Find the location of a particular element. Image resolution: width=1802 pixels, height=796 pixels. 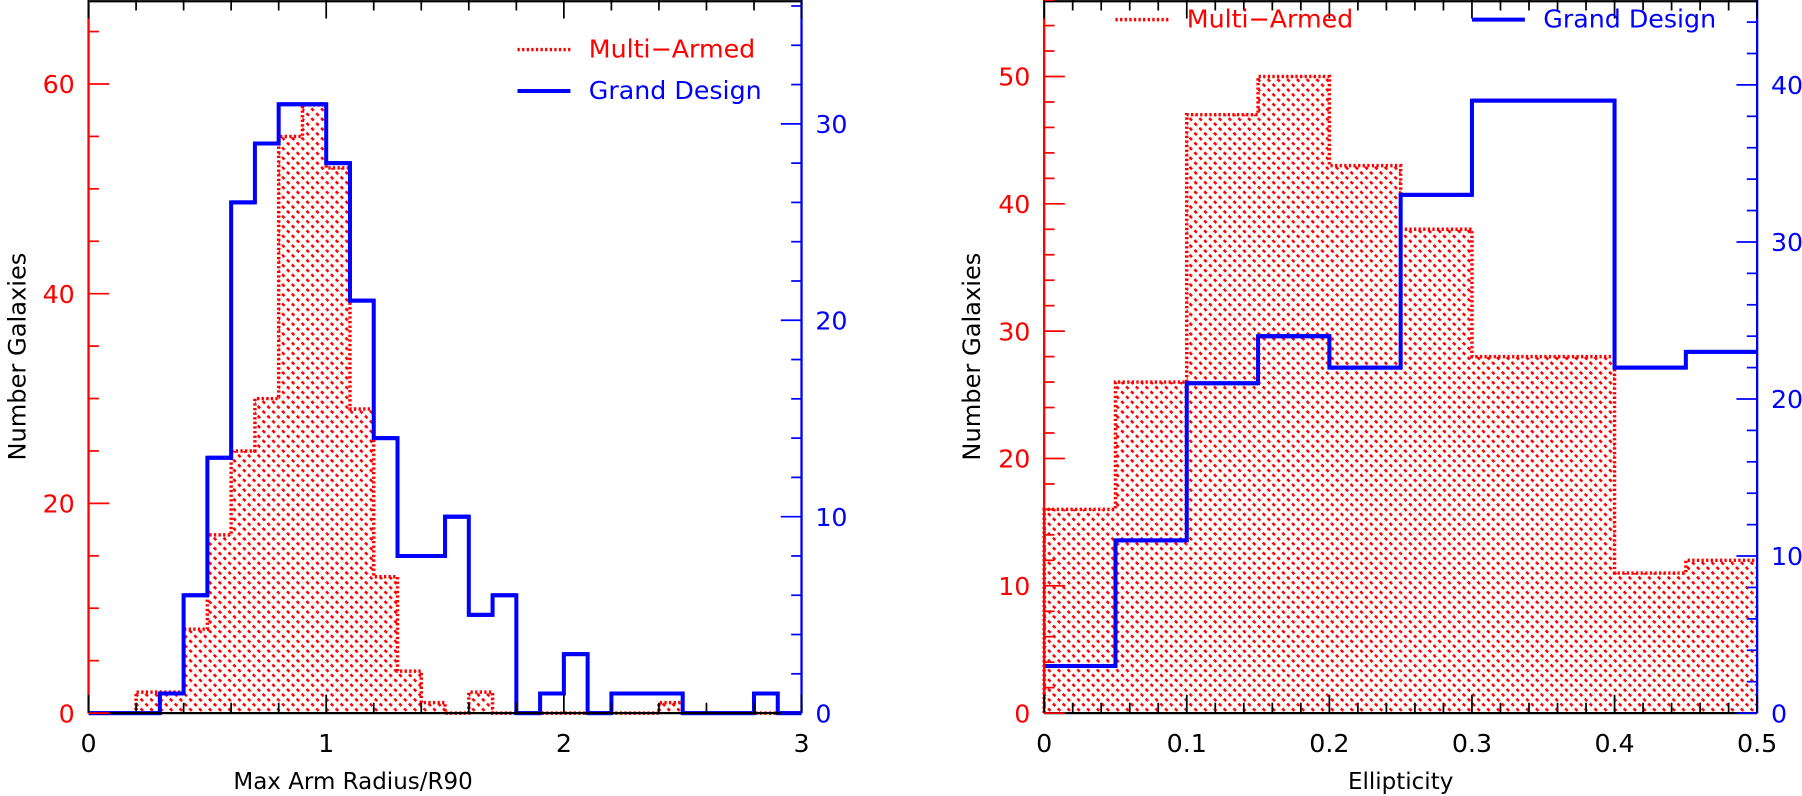

x-tick-label: 0.2 is located at coordinates (1329, 743).